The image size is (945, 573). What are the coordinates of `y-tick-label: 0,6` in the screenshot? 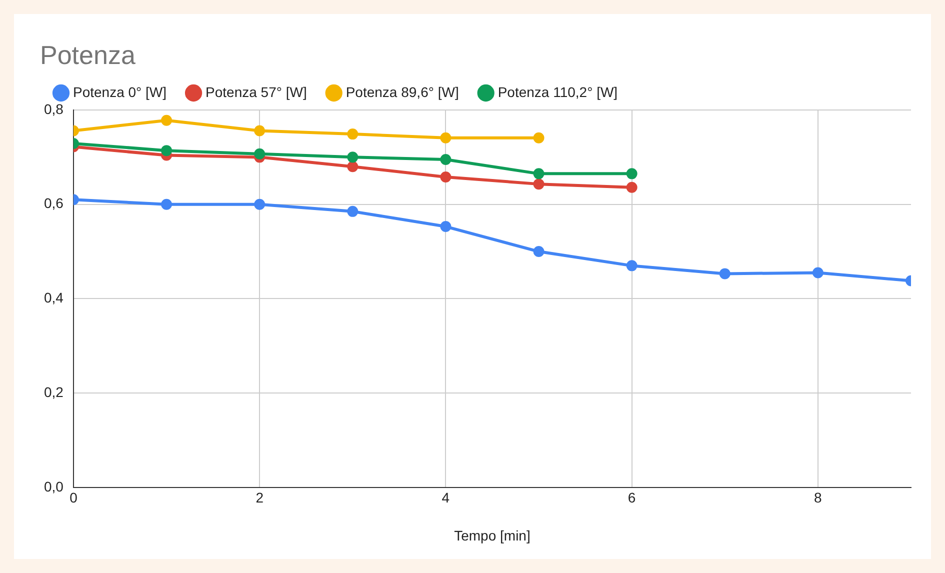 It's located at (54, 203).